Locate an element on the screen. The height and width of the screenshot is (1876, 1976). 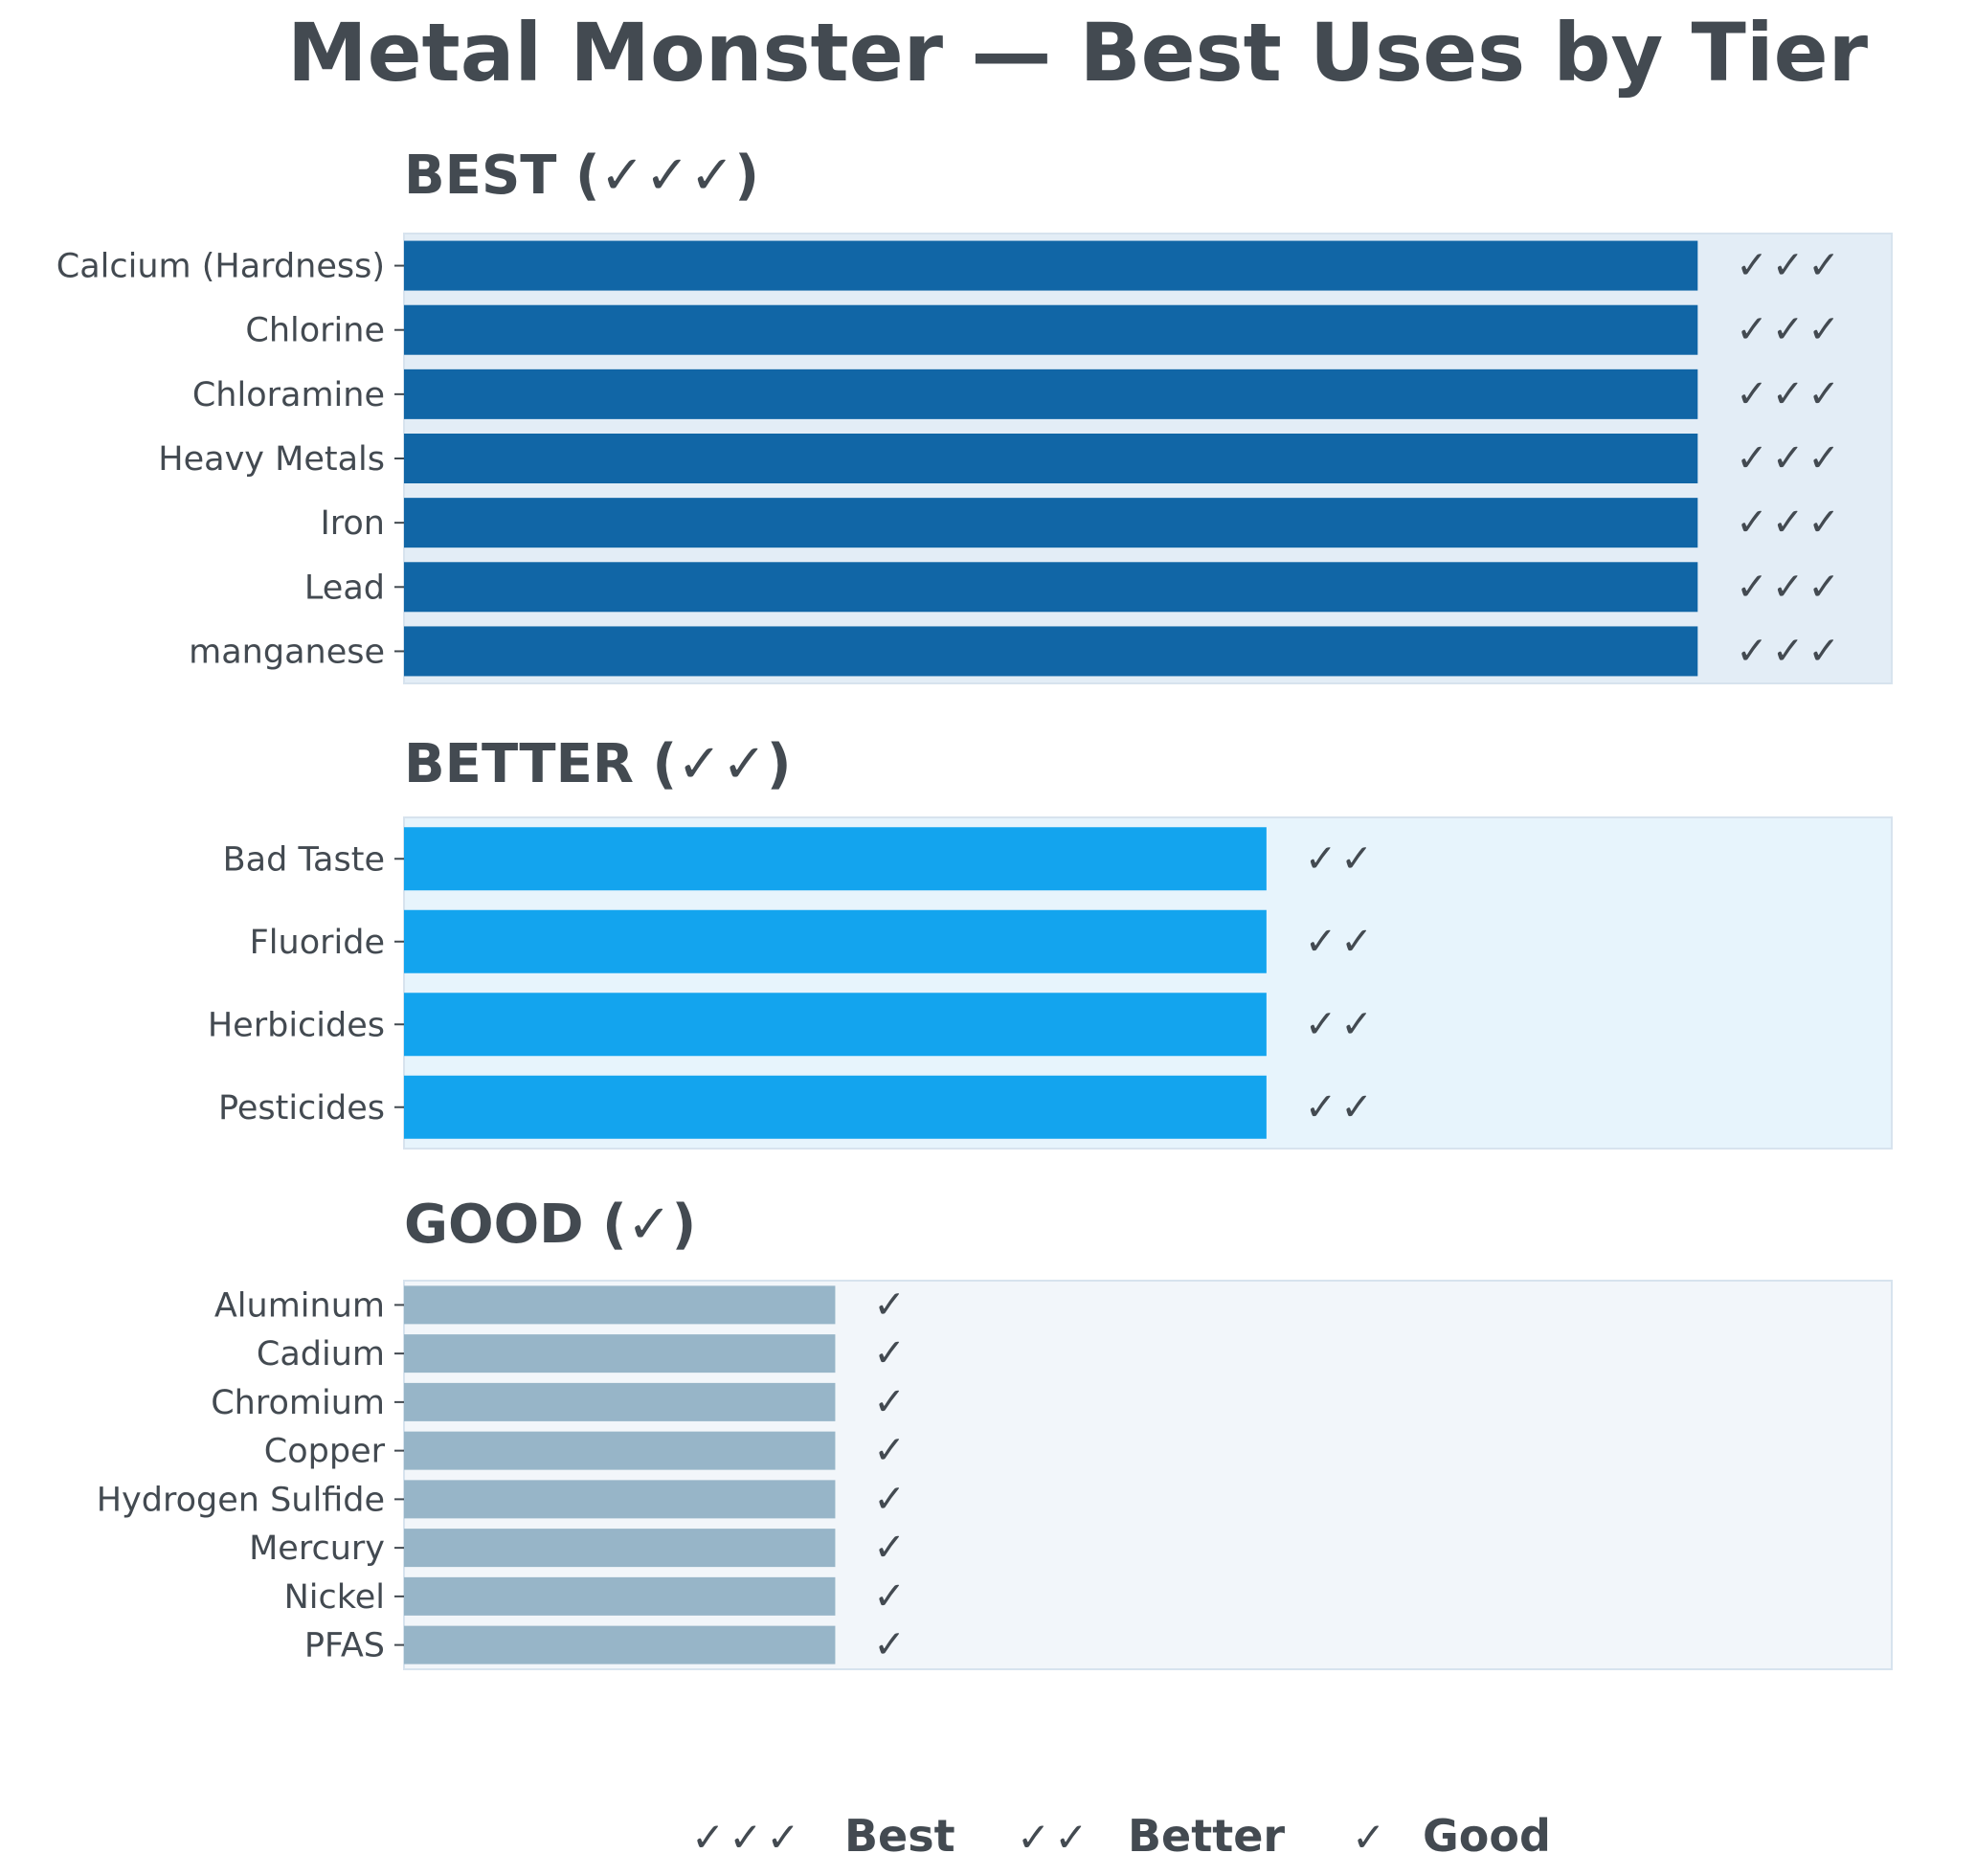
panel-title: BEST (✓✓✓) is located at coordinates (581, 176).